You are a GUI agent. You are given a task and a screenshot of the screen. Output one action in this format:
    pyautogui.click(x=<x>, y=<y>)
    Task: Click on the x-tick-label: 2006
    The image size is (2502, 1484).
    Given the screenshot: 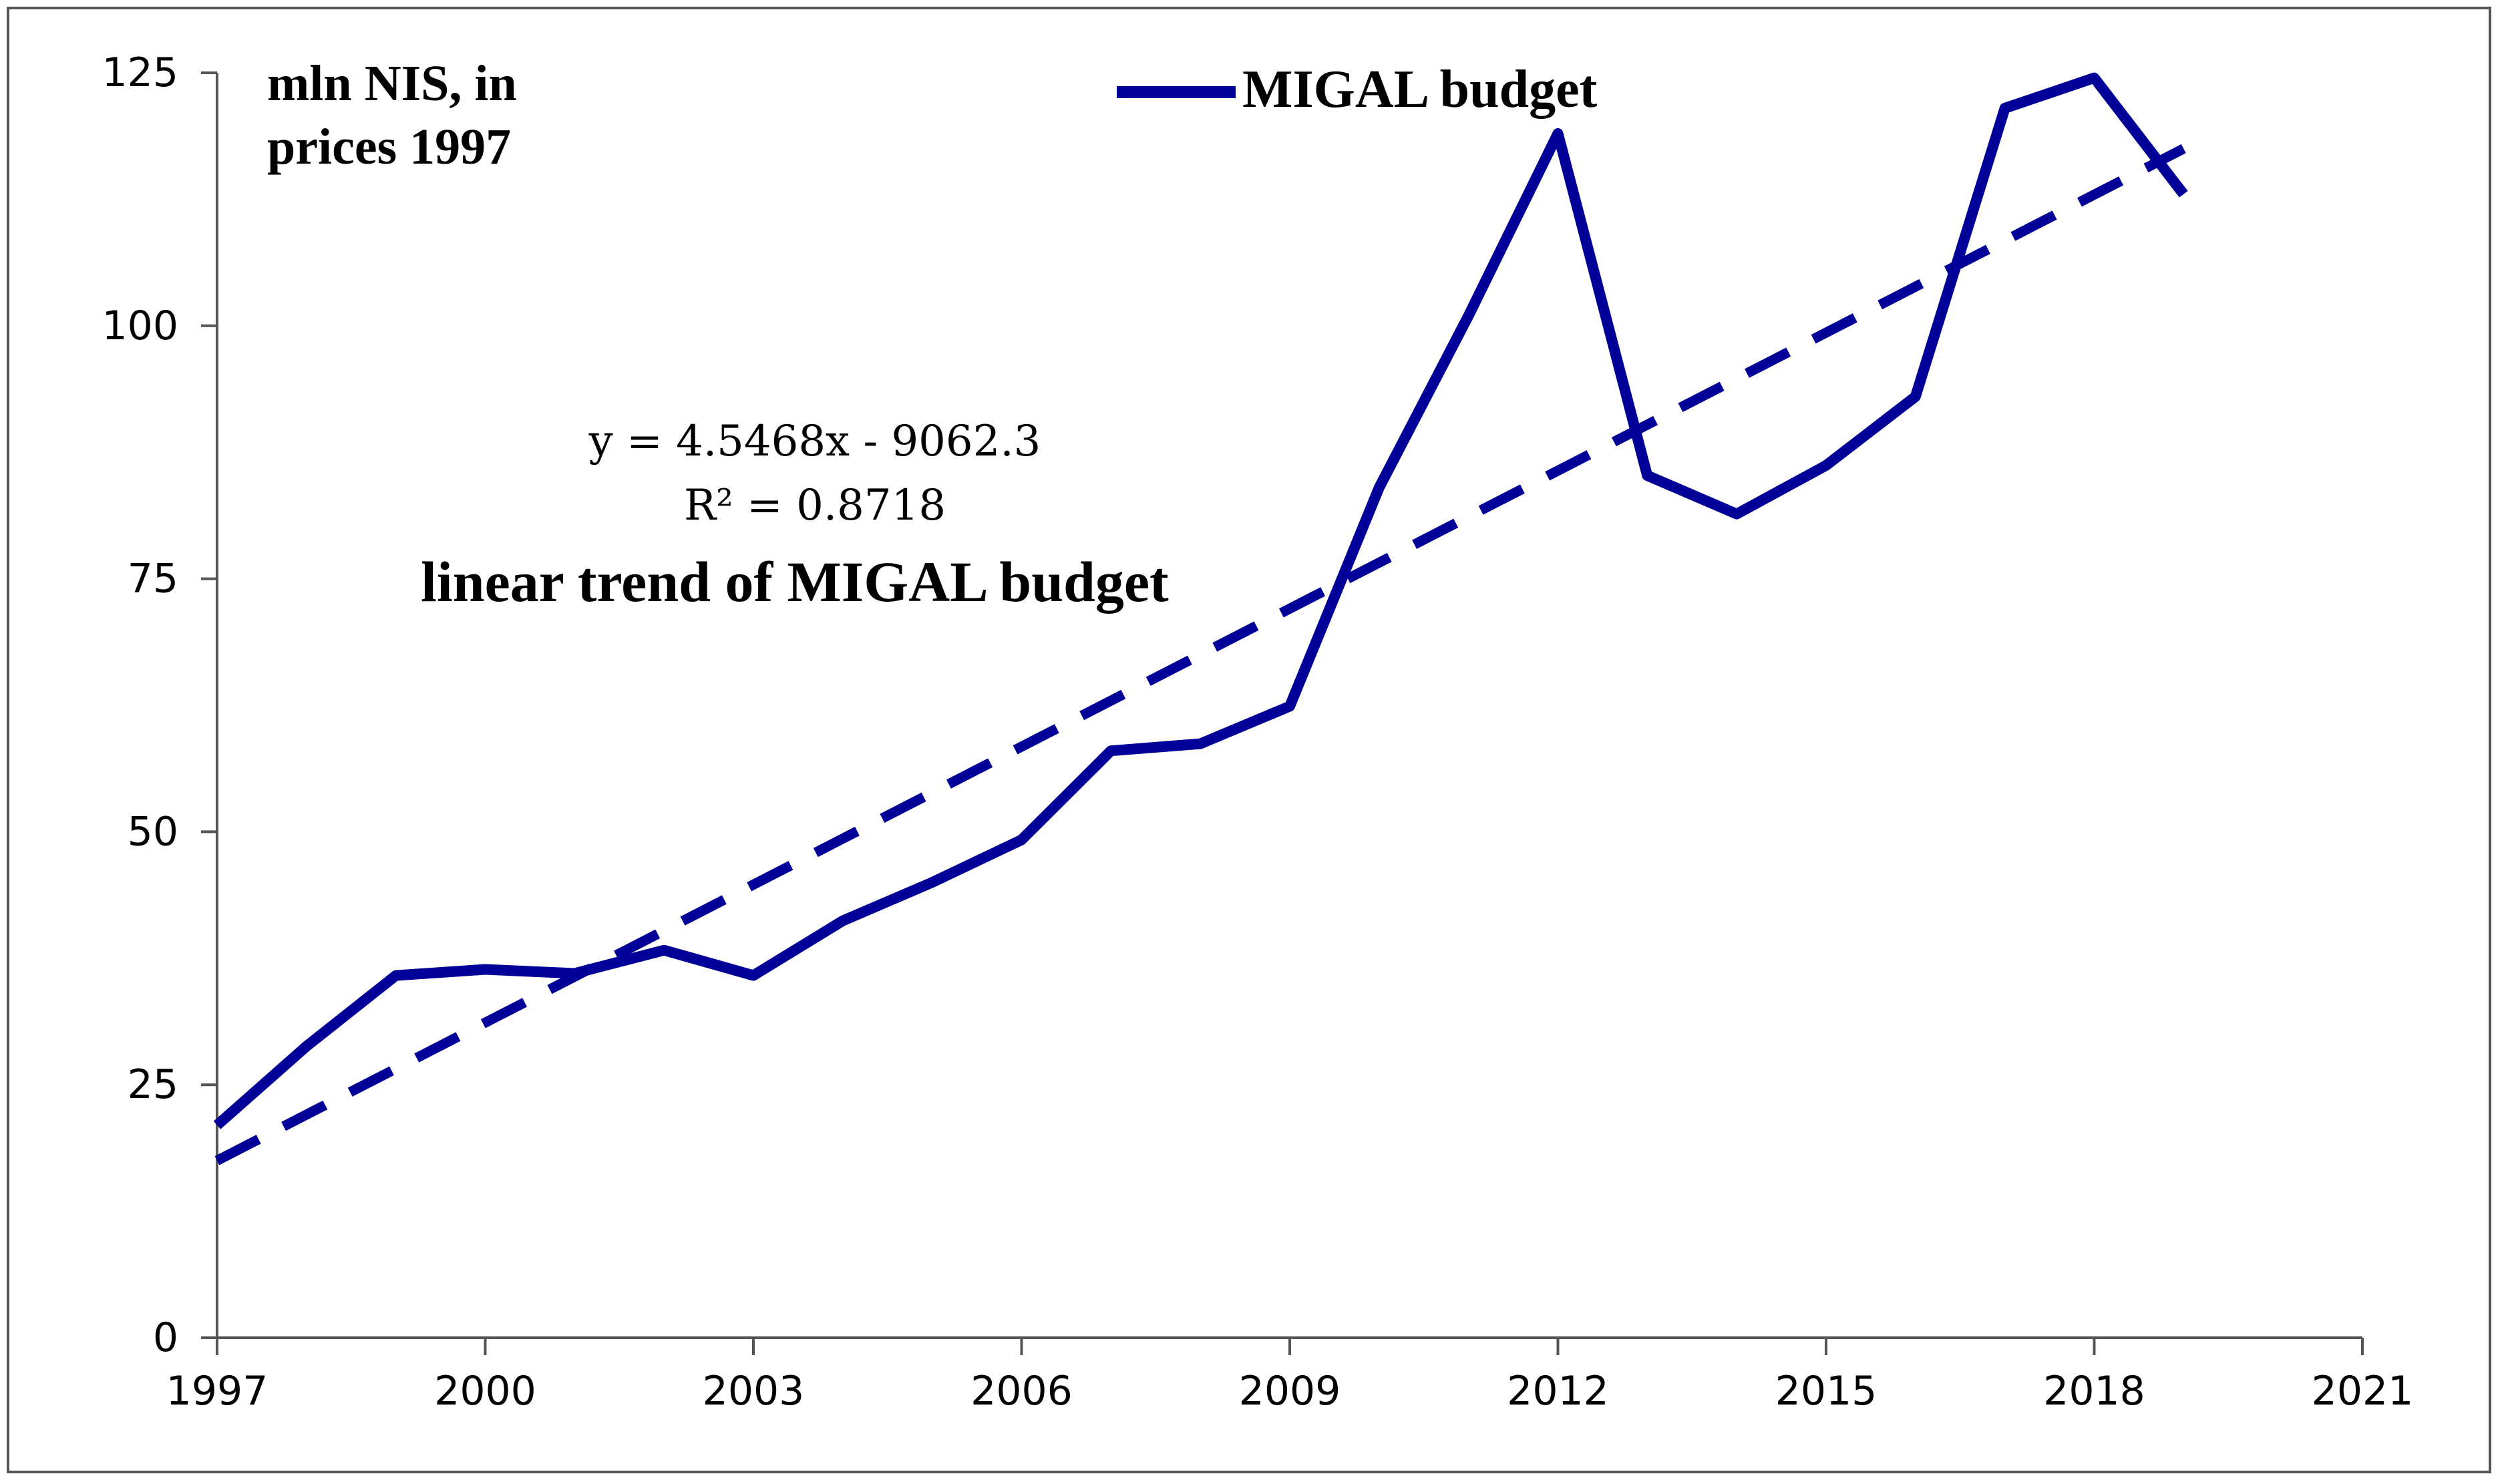 What is the action you would take?
    pyautogui.click(x=1022, y=1391)
    